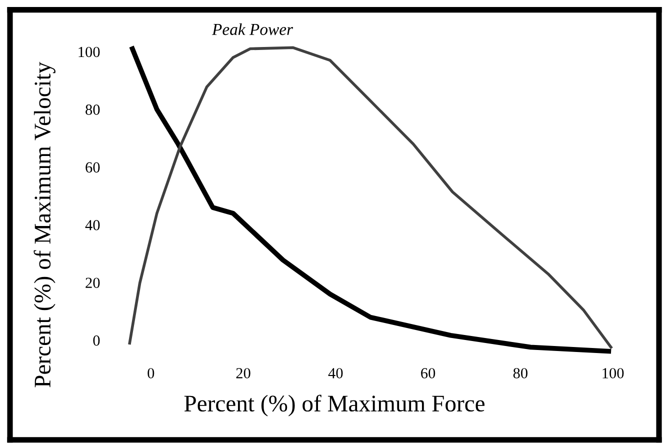 The height and width of the screenshot is (447, 667). I want to click on y-tick-label: 80, so click(93, 109).